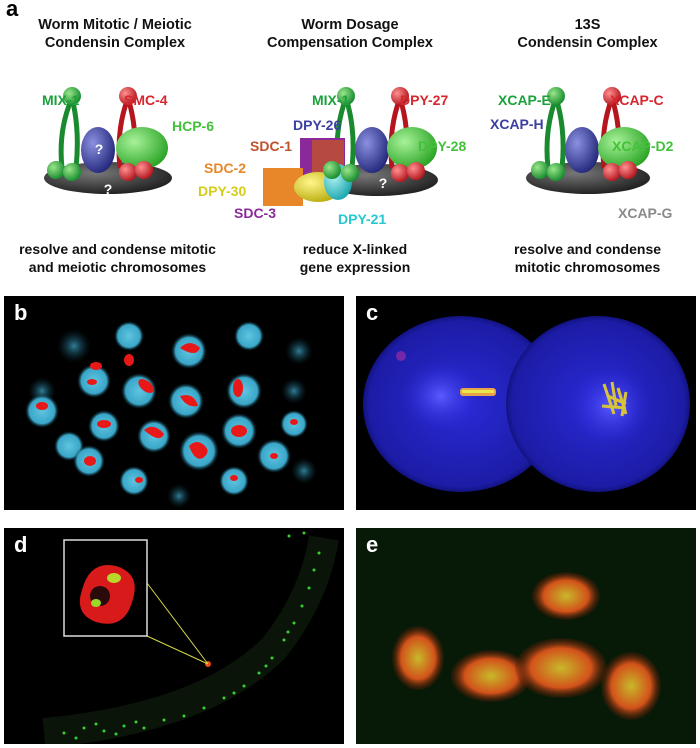 Image resolution: width=700 pixels, height=748 pixels. What do you see at coordinates (350, 43) in the screenshot?
I see `complex-2-title-line2: Compensation Complex` at bounding box center [350, 43].